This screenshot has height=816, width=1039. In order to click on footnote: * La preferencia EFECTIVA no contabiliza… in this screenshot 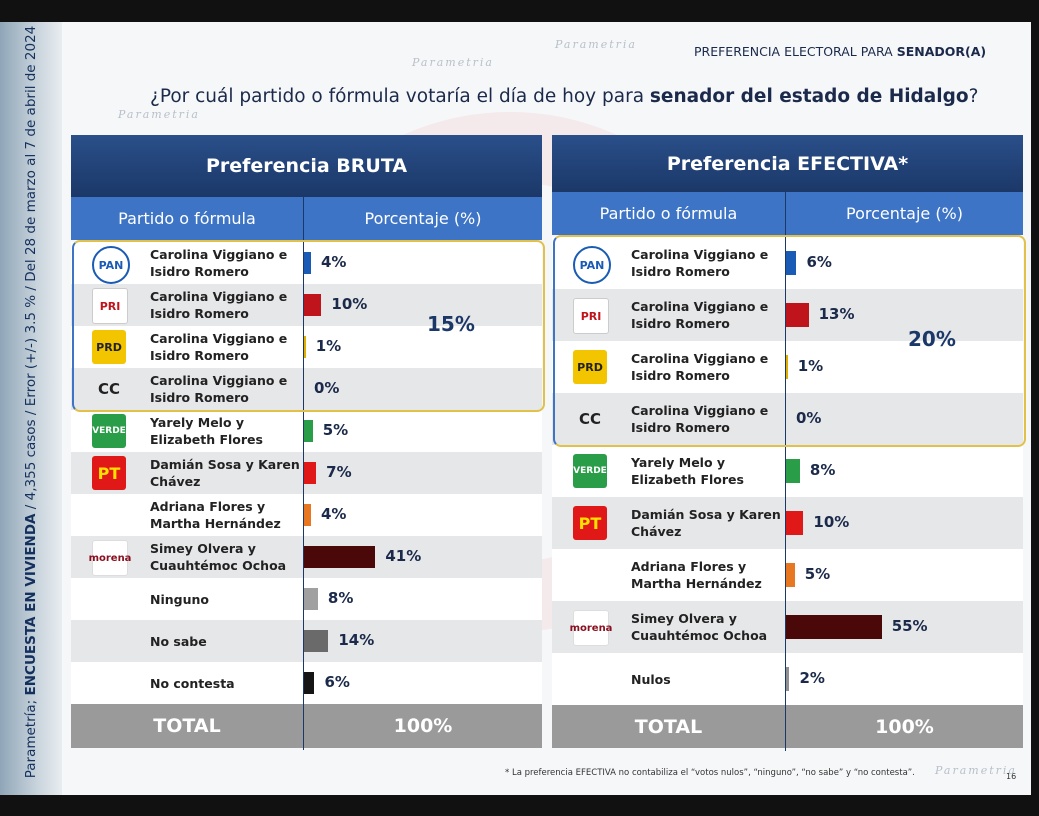, I will do `click(710, 773)`.